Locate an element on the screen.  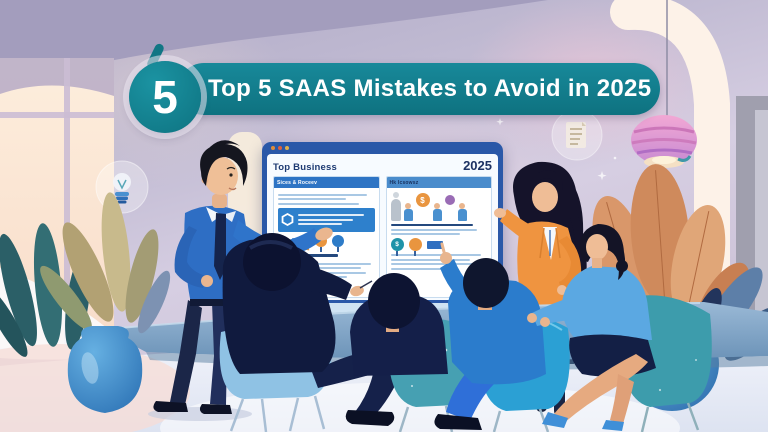
browser-dots is located at coordinates (280, 148).